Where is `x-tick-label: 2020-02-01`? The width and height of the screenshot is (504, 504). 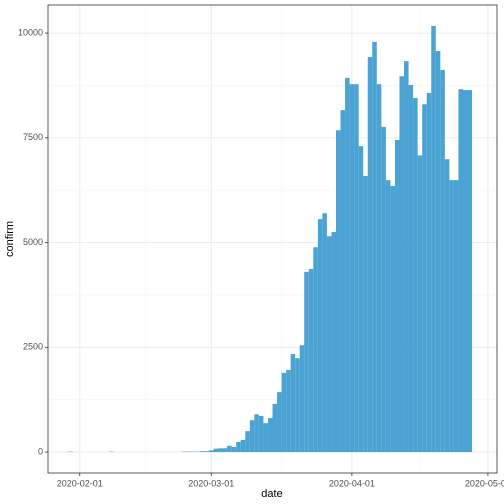 x-tick-label: 2020-02-01 is located at coordinates (80, 483).